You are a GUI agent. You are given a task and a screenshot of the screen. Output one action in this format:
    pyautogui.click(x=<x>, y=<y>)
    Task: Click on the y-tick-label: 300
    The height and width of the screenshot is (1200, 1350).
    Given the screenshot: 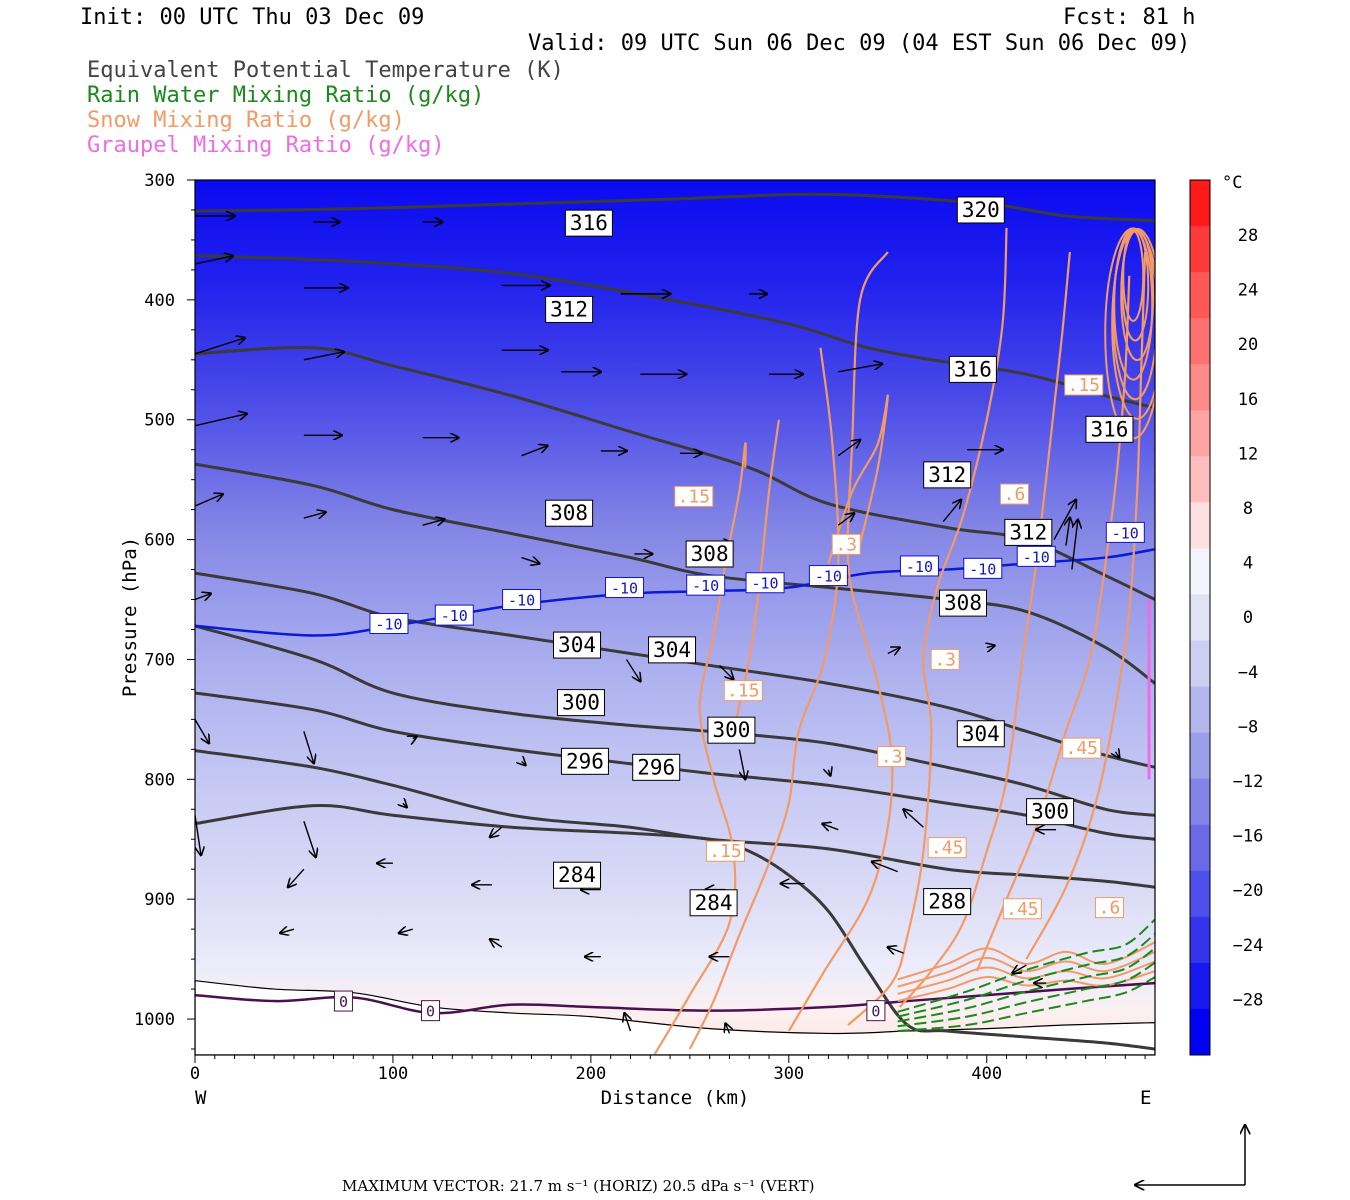 What is the action you would take?
    pyautogui.click(x=159, y=181)
    